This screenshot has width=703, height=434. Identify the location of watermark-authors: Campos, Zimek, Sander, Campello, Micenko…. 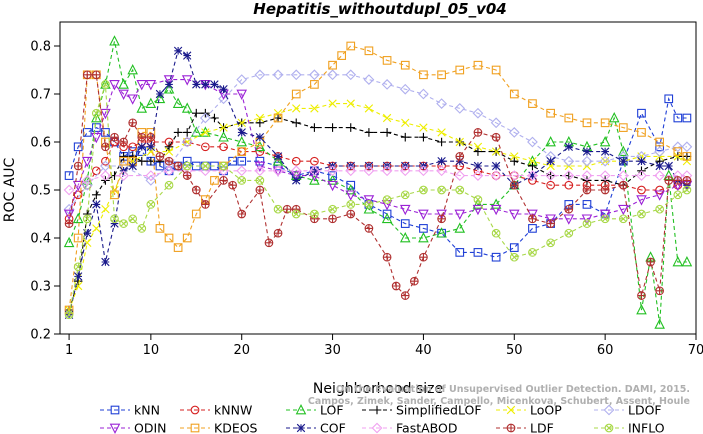
(499, 401).